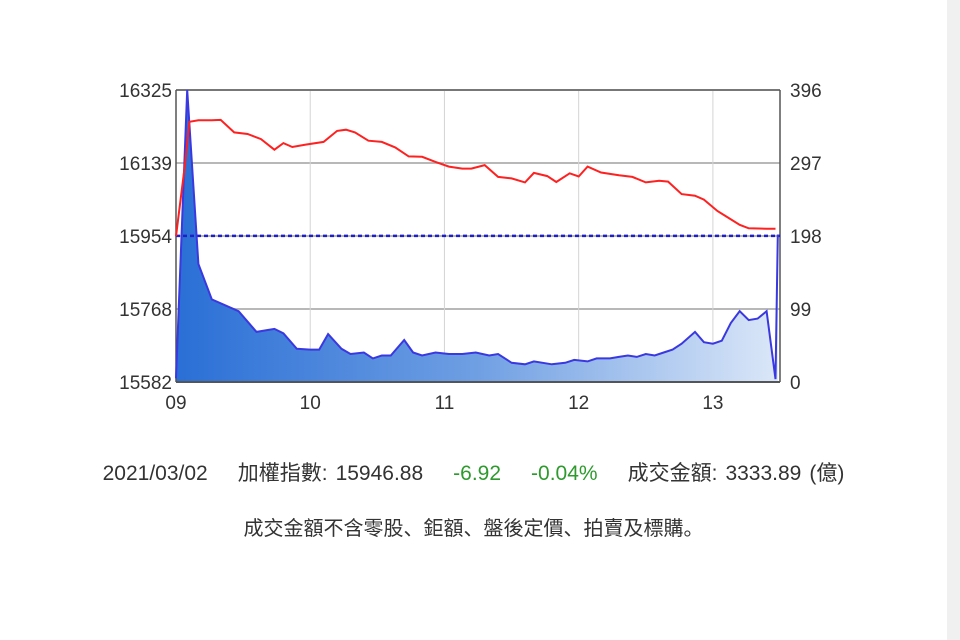 The width and height of the screenshot is (960, 640). What do you see at coordinates (806, 237) in the screenshot?
I see `y-right-tick-label: 198` at bounding box center [806, 237].